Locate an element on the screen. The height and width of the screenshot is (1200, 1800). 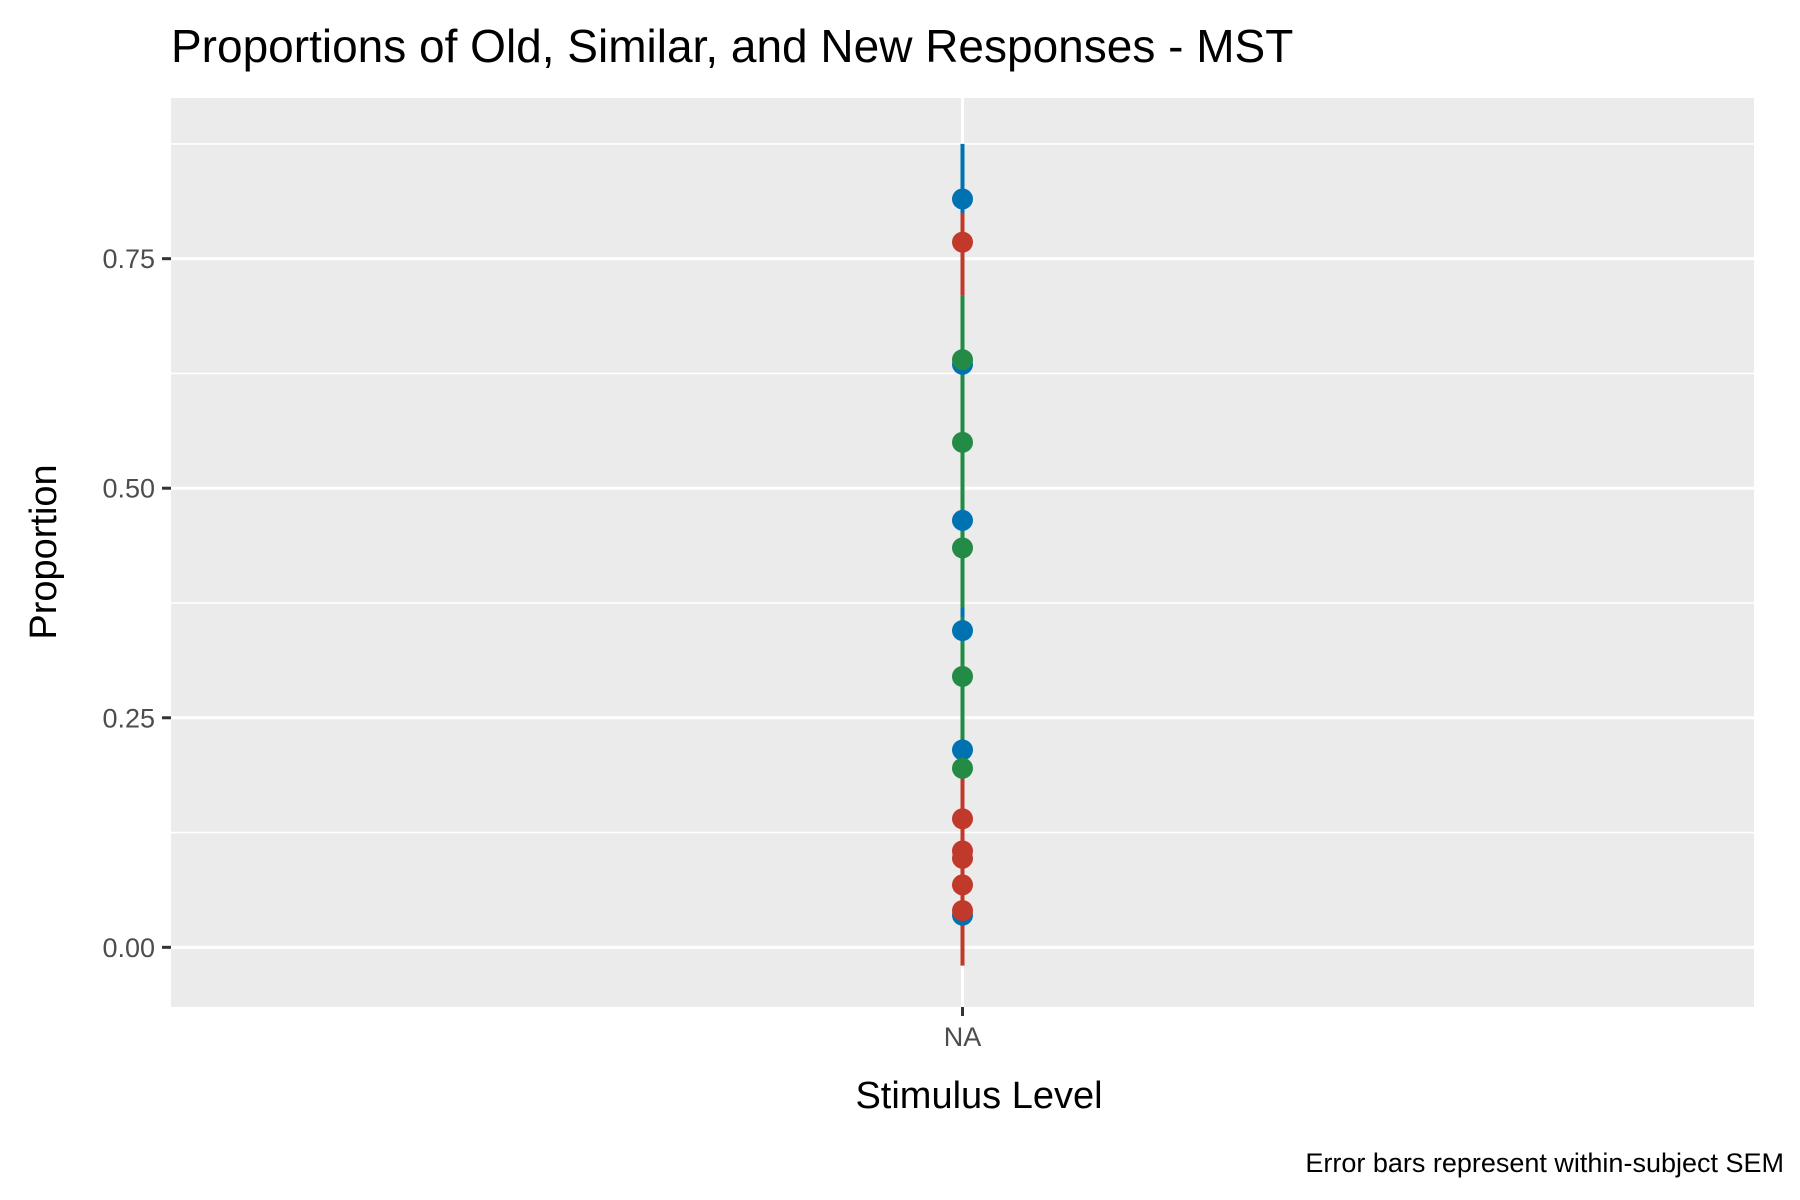
y-tick-label: 0.25 is located at coordinates (128, 718).